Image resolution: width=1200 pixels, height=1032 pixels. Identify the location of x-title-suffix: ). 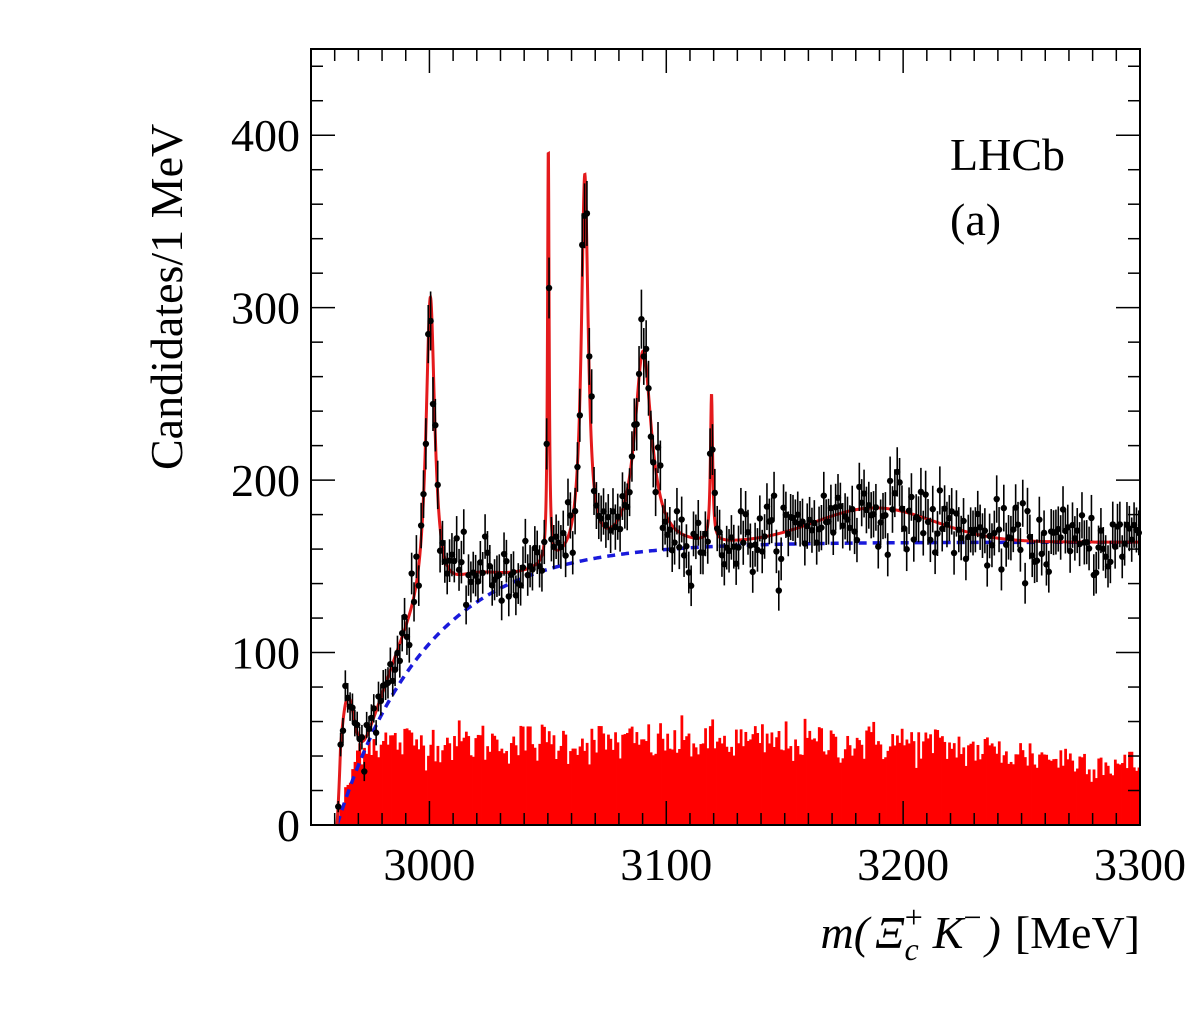
(991, 932).